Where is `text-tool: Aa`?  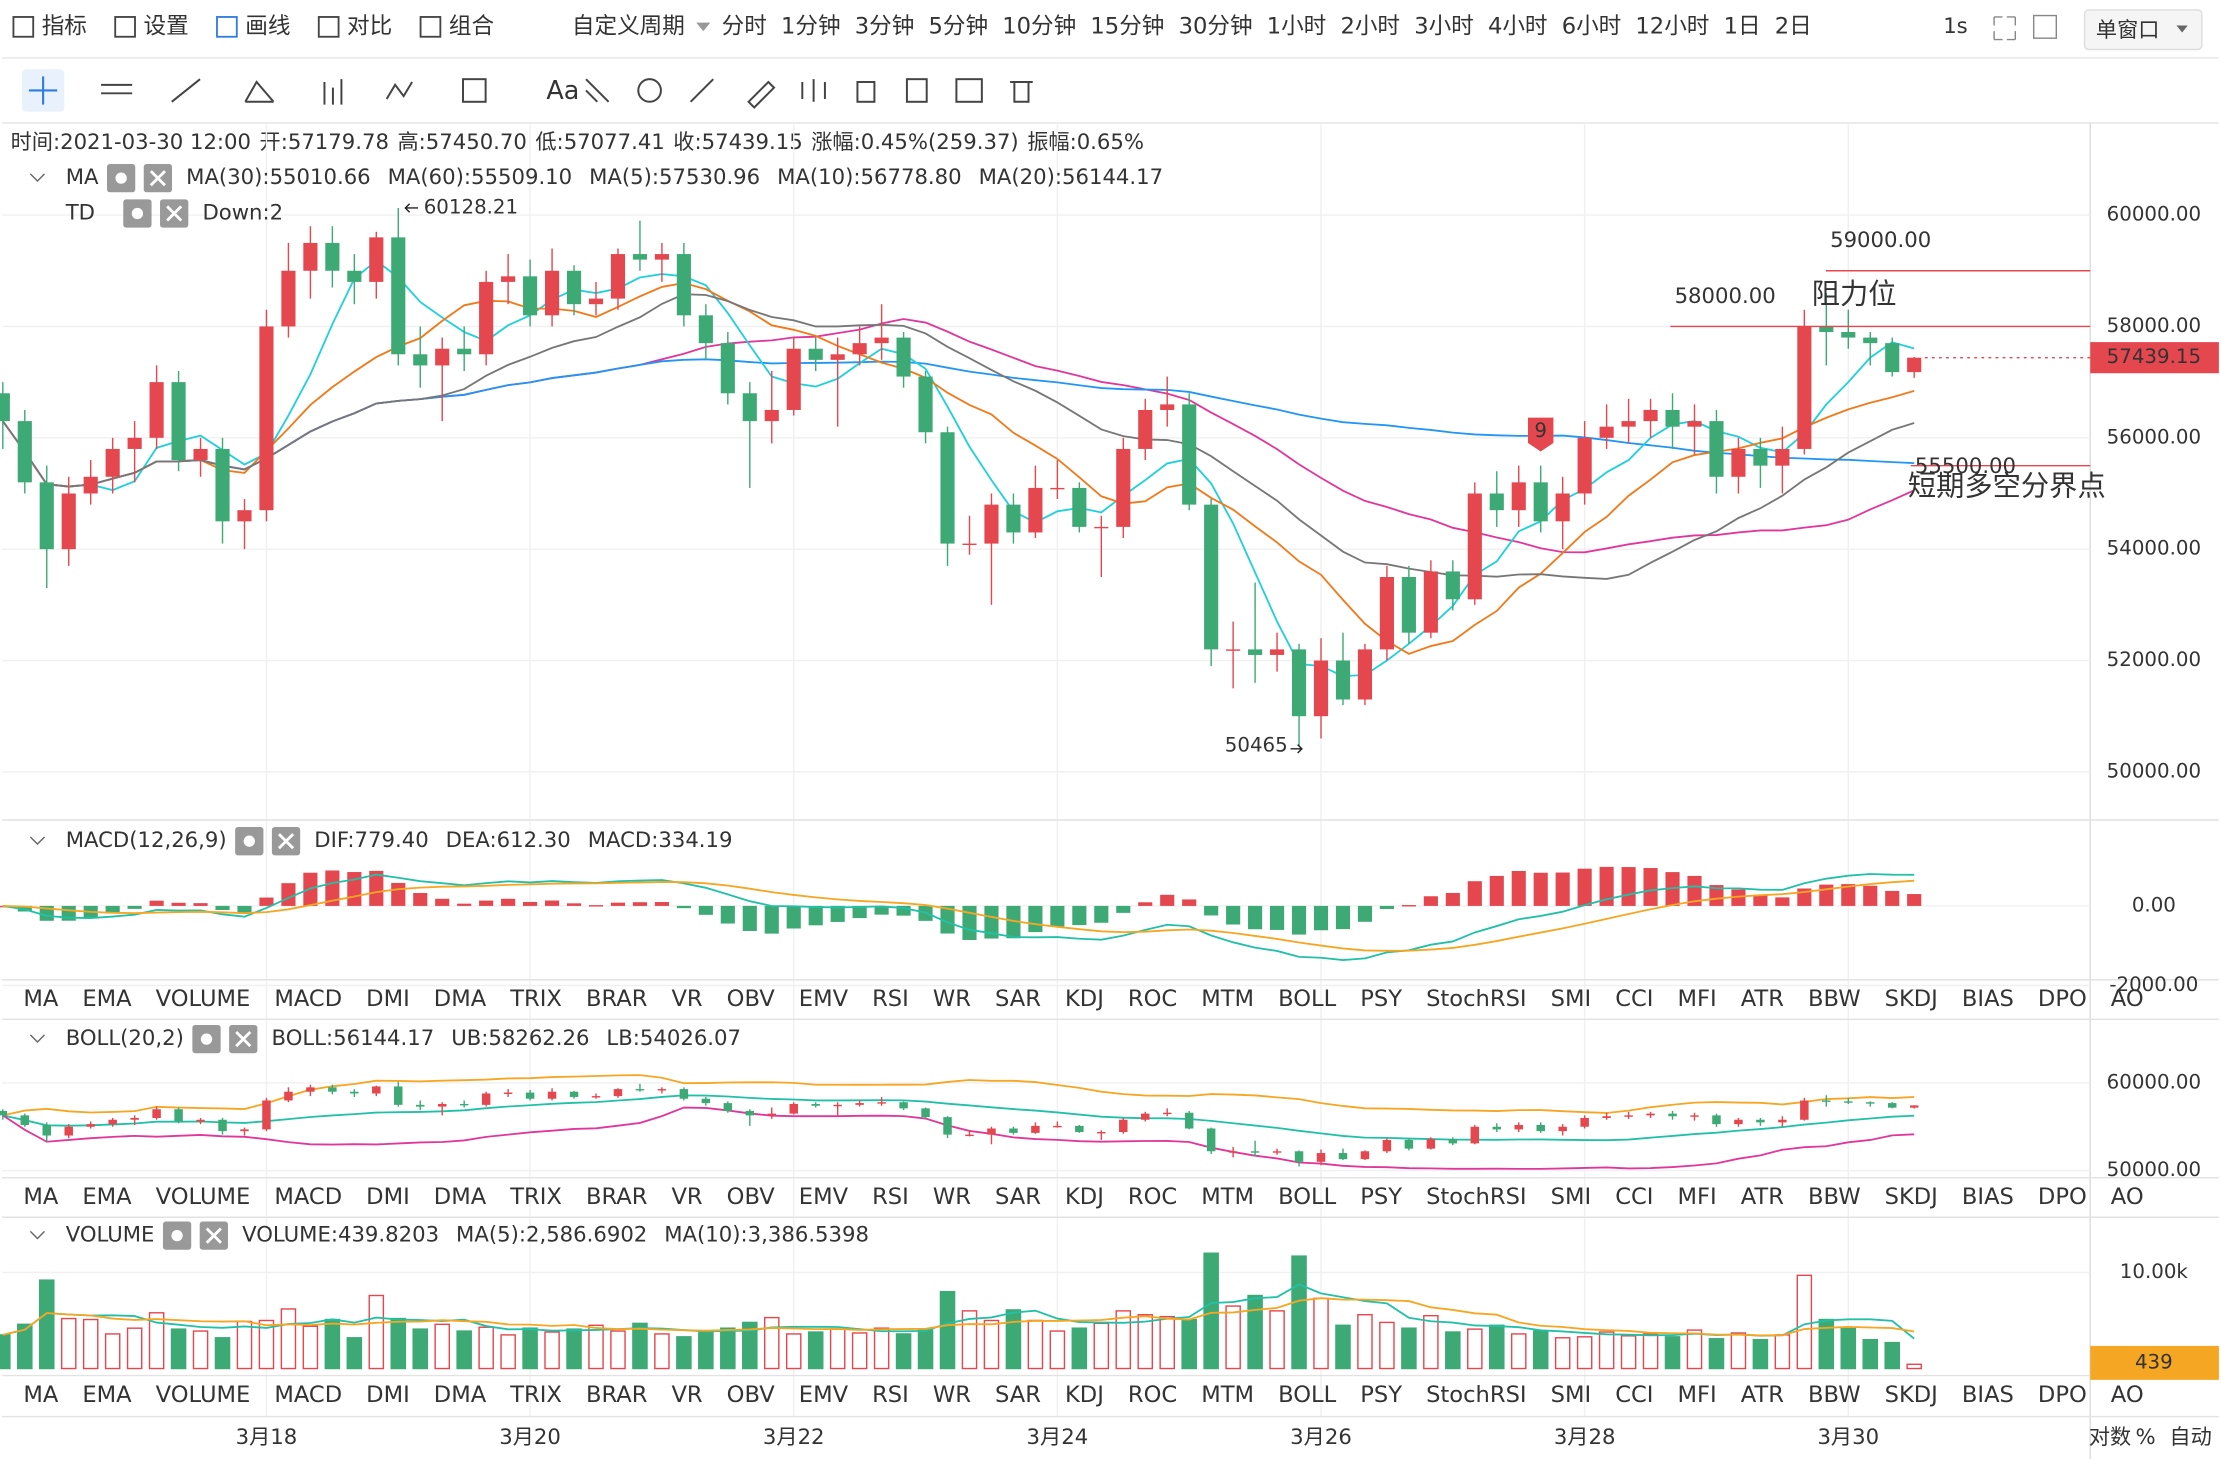 text-tool: Aa is located at coordinates (562, 90).